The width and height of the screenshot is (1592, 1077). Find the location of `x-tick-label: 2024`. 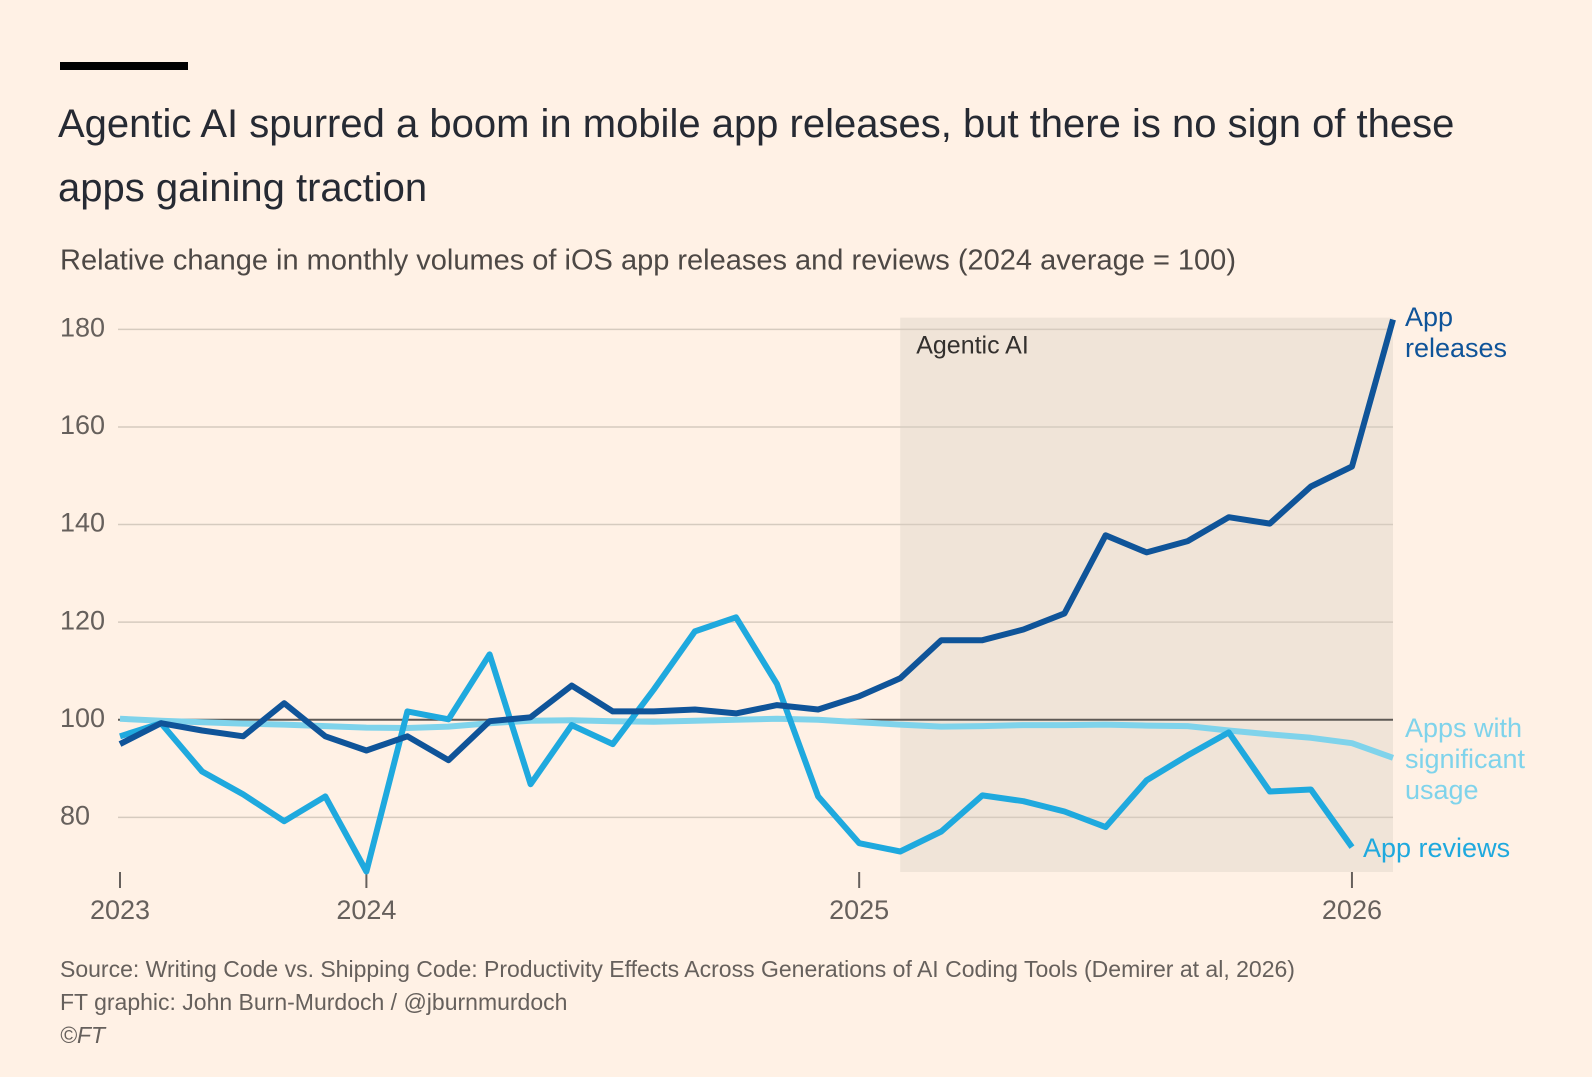

x-tick-label: 2024 is located at coordinates (366, 910).